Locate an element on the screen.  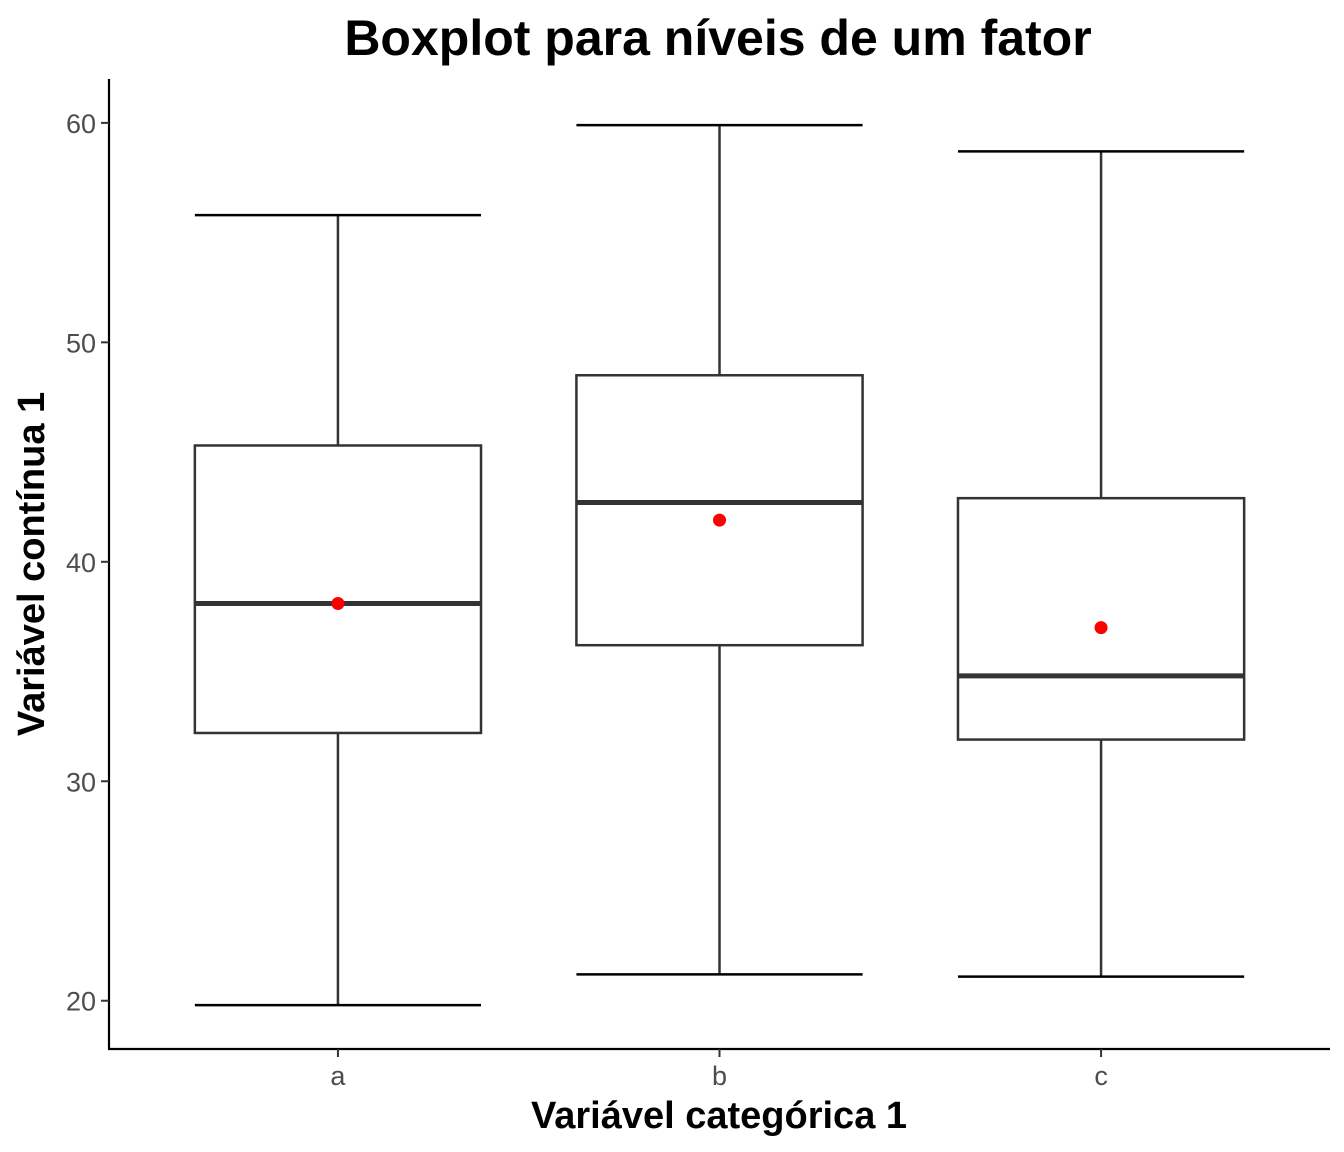
y-tick-label-30: 30 is located at coordinates (81, 782).